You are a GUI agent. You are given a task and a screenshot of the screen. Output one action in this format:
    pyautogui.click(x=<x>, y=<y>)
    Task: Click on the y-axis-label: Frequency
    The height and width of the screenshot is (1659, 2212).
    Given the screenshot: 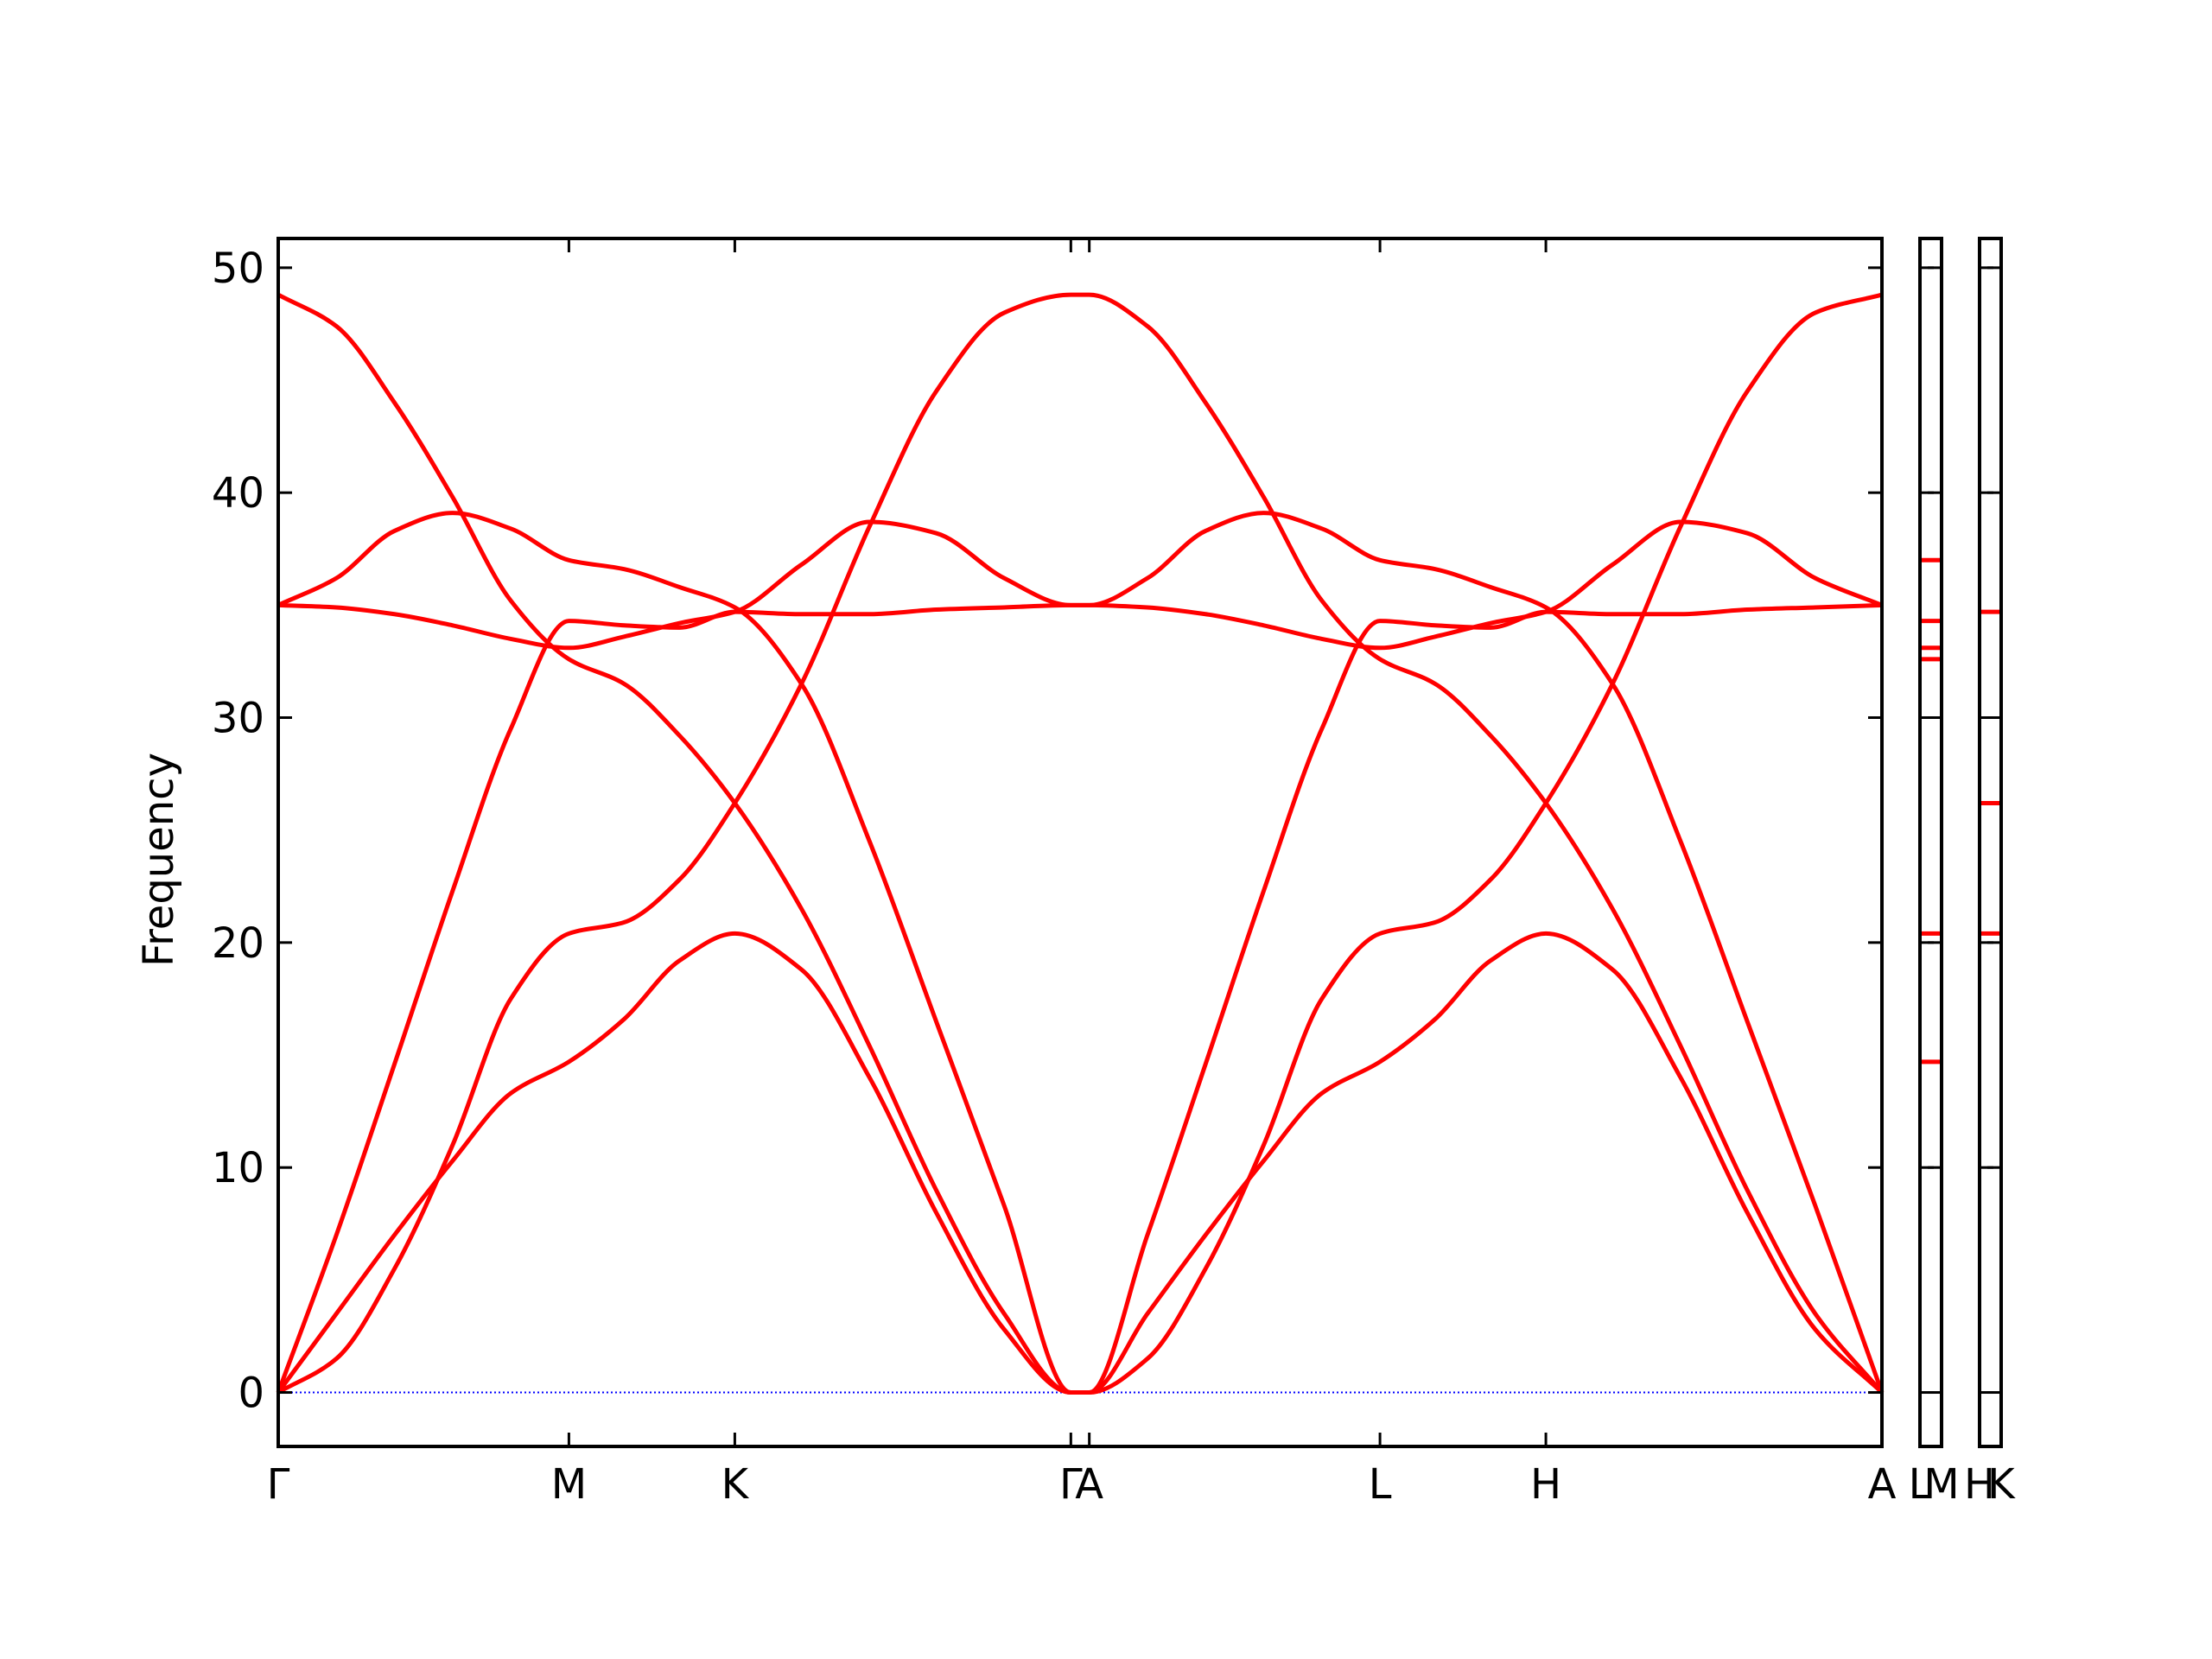 What is the action you would take?
    pyautogui.click(x=159, y=860)
    